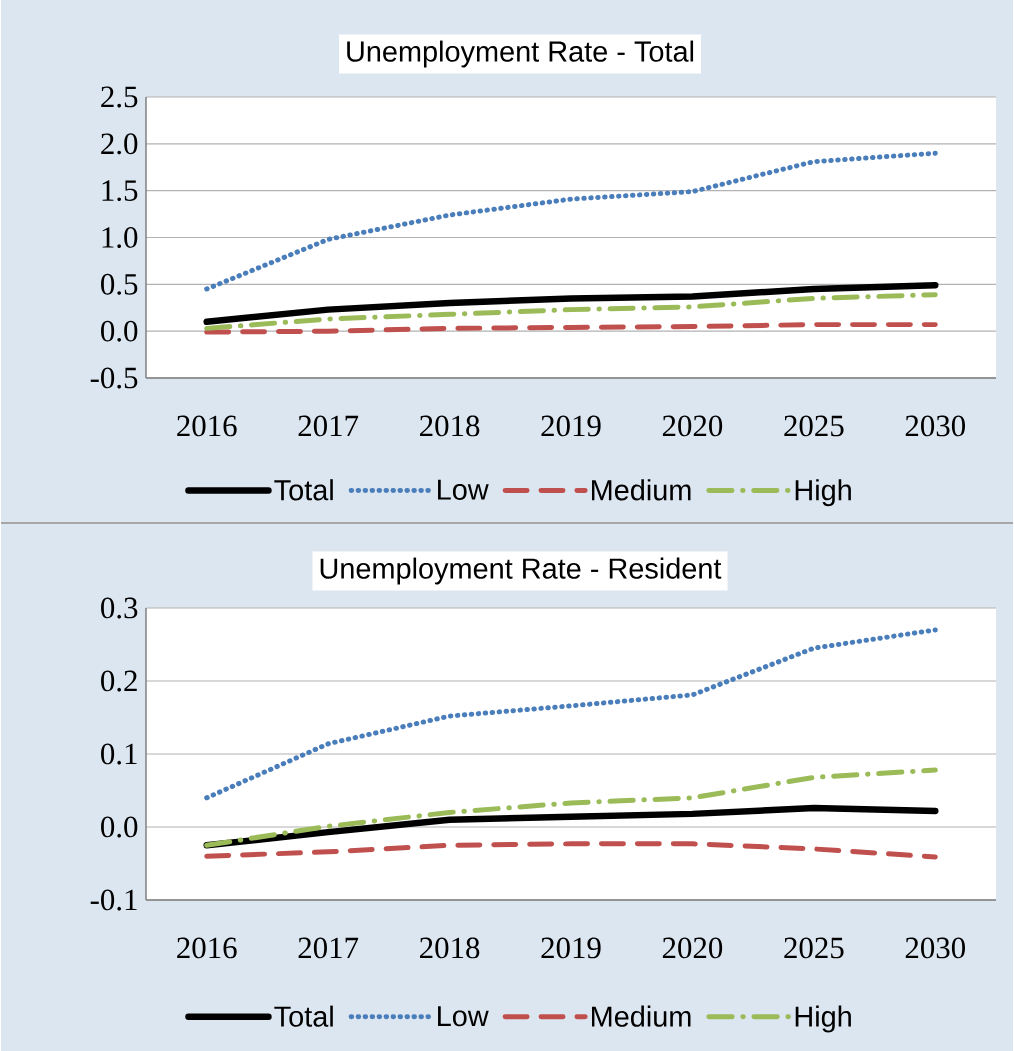 The height and width of the screenshot is (1051, 1014). Describe the element at coordinates (114, 378) in the screenshot. I see `y-tick-label: -0.5` at that location.